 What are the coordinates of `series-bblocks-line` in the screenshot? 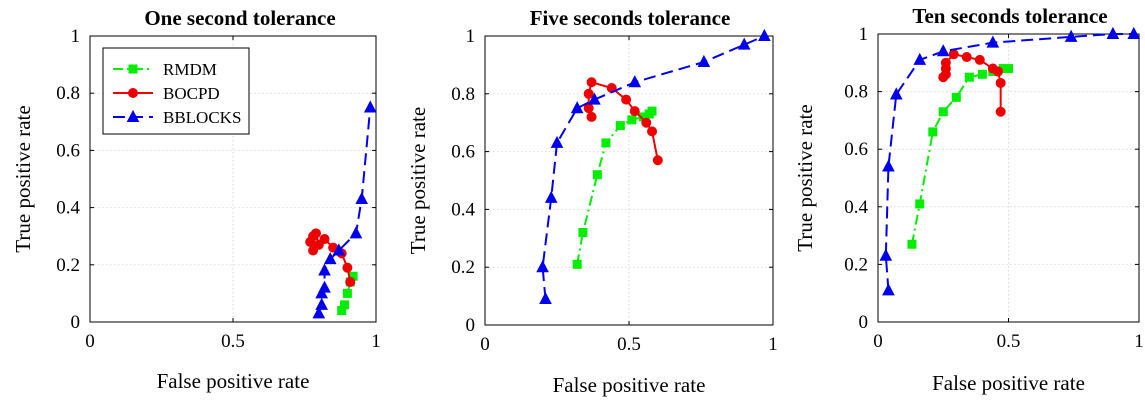 It's located at (653, 167).